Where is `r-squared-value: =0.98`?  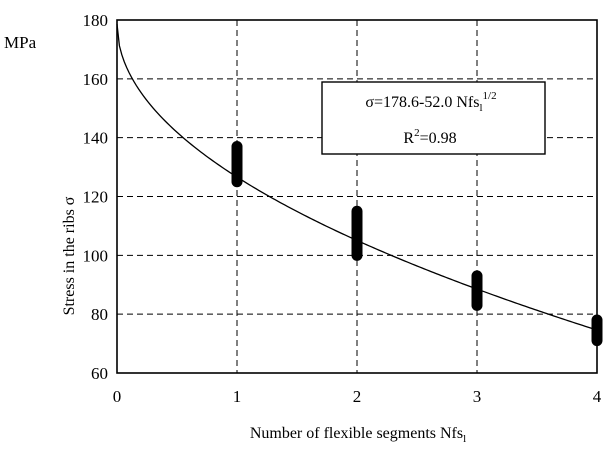
r-squared-value: =0.98 is located at coordinates (438, 138).